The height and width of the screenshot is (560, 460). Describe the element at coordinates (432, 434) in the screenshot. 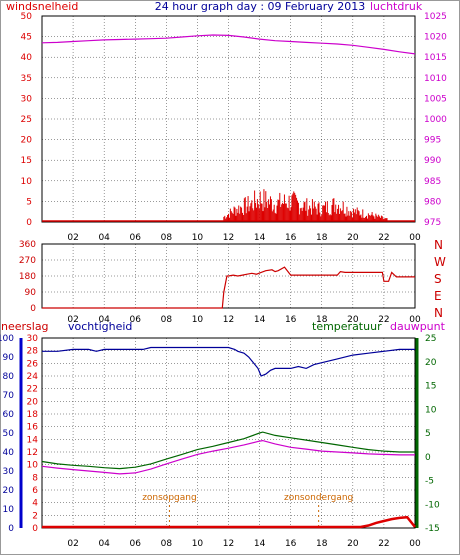

I see `temperature-tick-labels: -15 -10 -5 0 5 10 15 20 25` at that location.